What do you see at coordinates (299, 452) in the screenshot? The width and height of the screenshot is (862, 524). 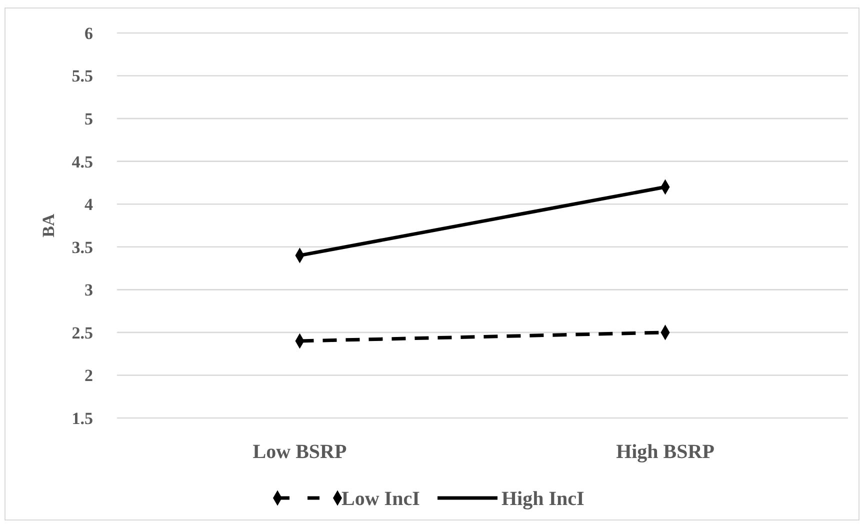 I see `x-tick-label: Low BSRP` at bounding box center [299, 452].